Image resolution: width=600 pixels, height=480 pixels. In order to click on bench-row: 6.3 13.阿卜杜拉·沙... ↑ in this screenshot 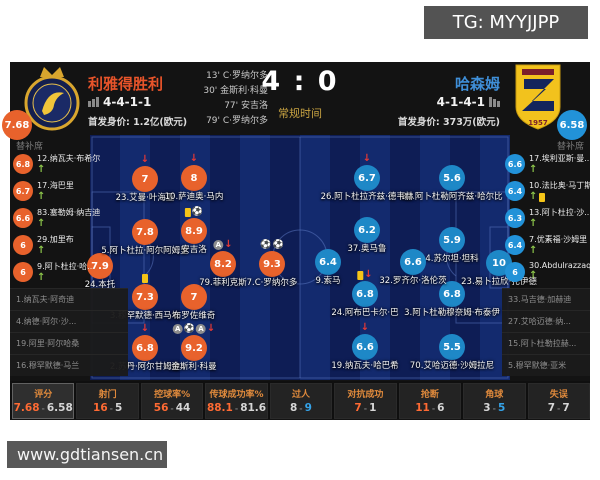, I will do `click(546, 220)`.